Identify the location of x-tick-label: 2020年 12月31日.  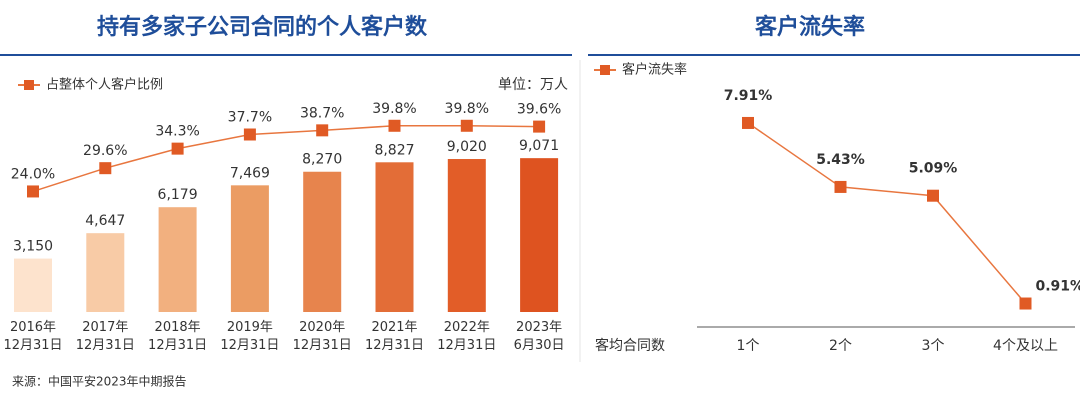
(322, 336).